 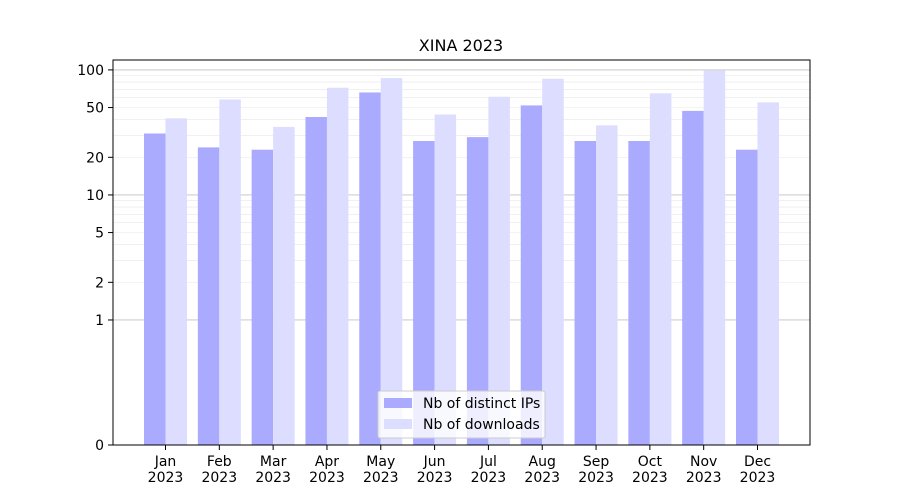 What do you see at coordinates (481, 425) in the screenshot?
I see `legend-label-downloads: Nb of downloads` at bounding box center [481, 425].